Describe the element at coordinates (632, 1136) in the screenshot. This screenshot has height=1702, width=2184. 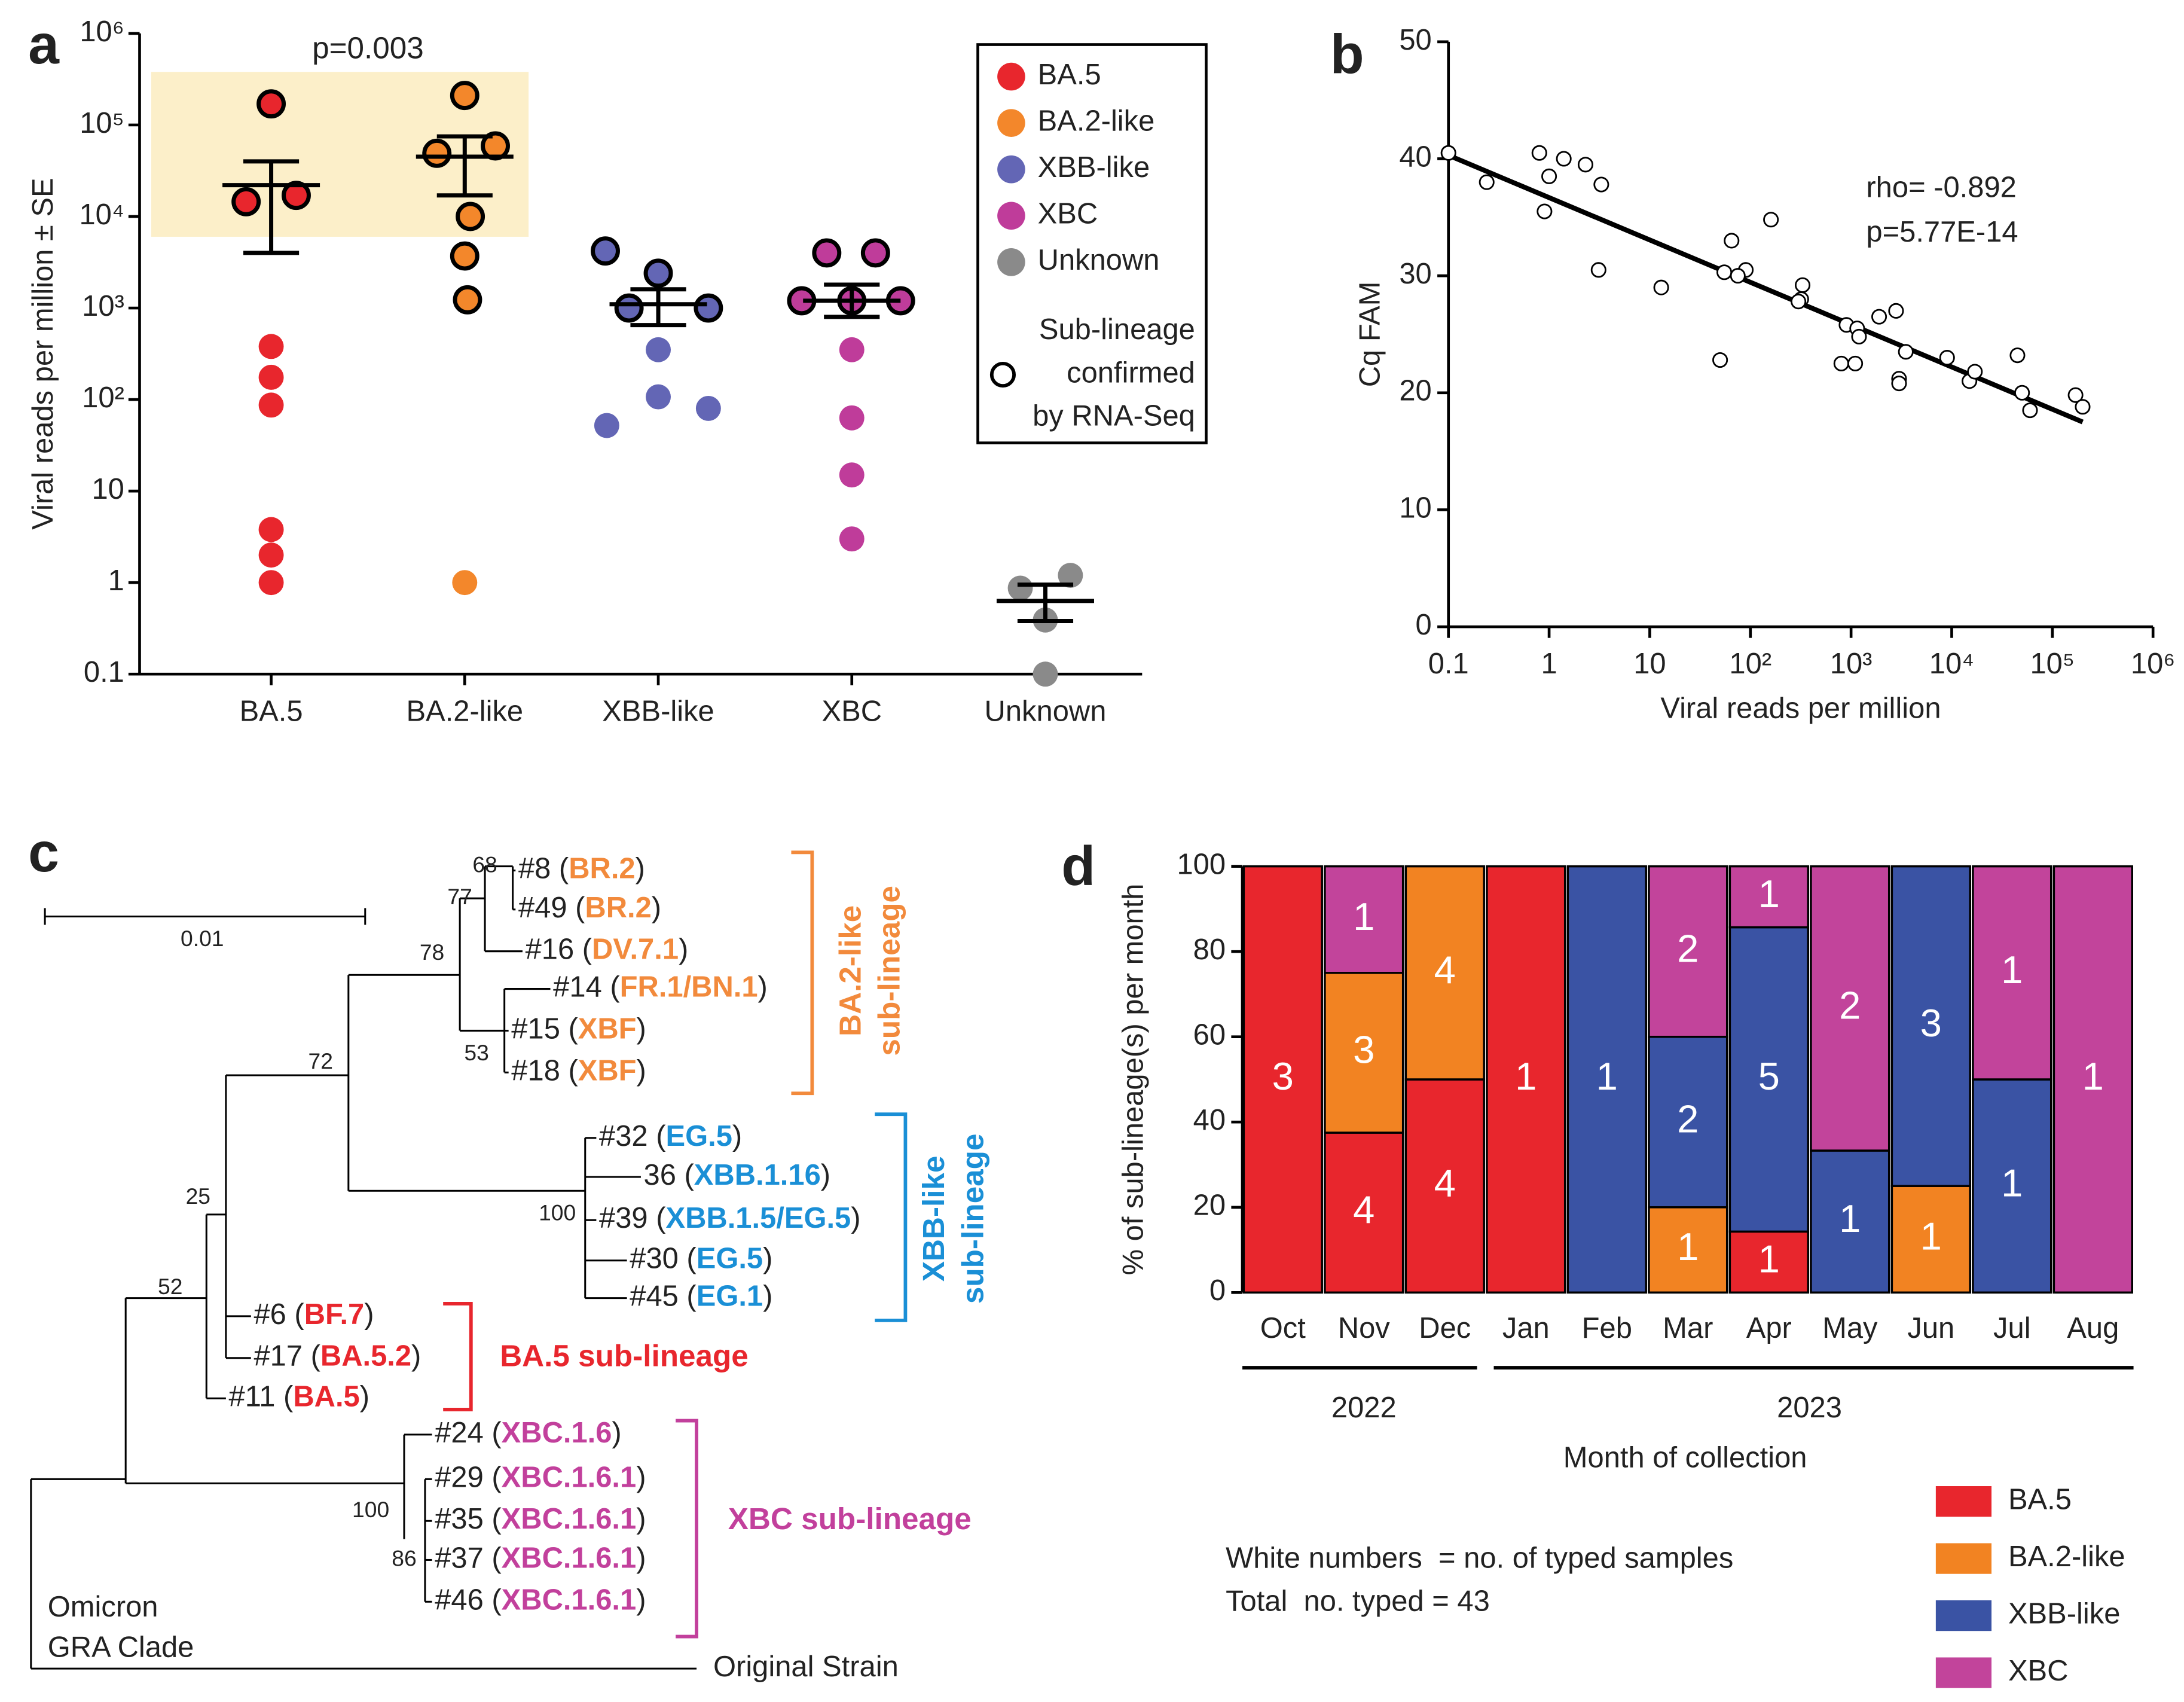
I see `leaf-part: #32 (` at that location.